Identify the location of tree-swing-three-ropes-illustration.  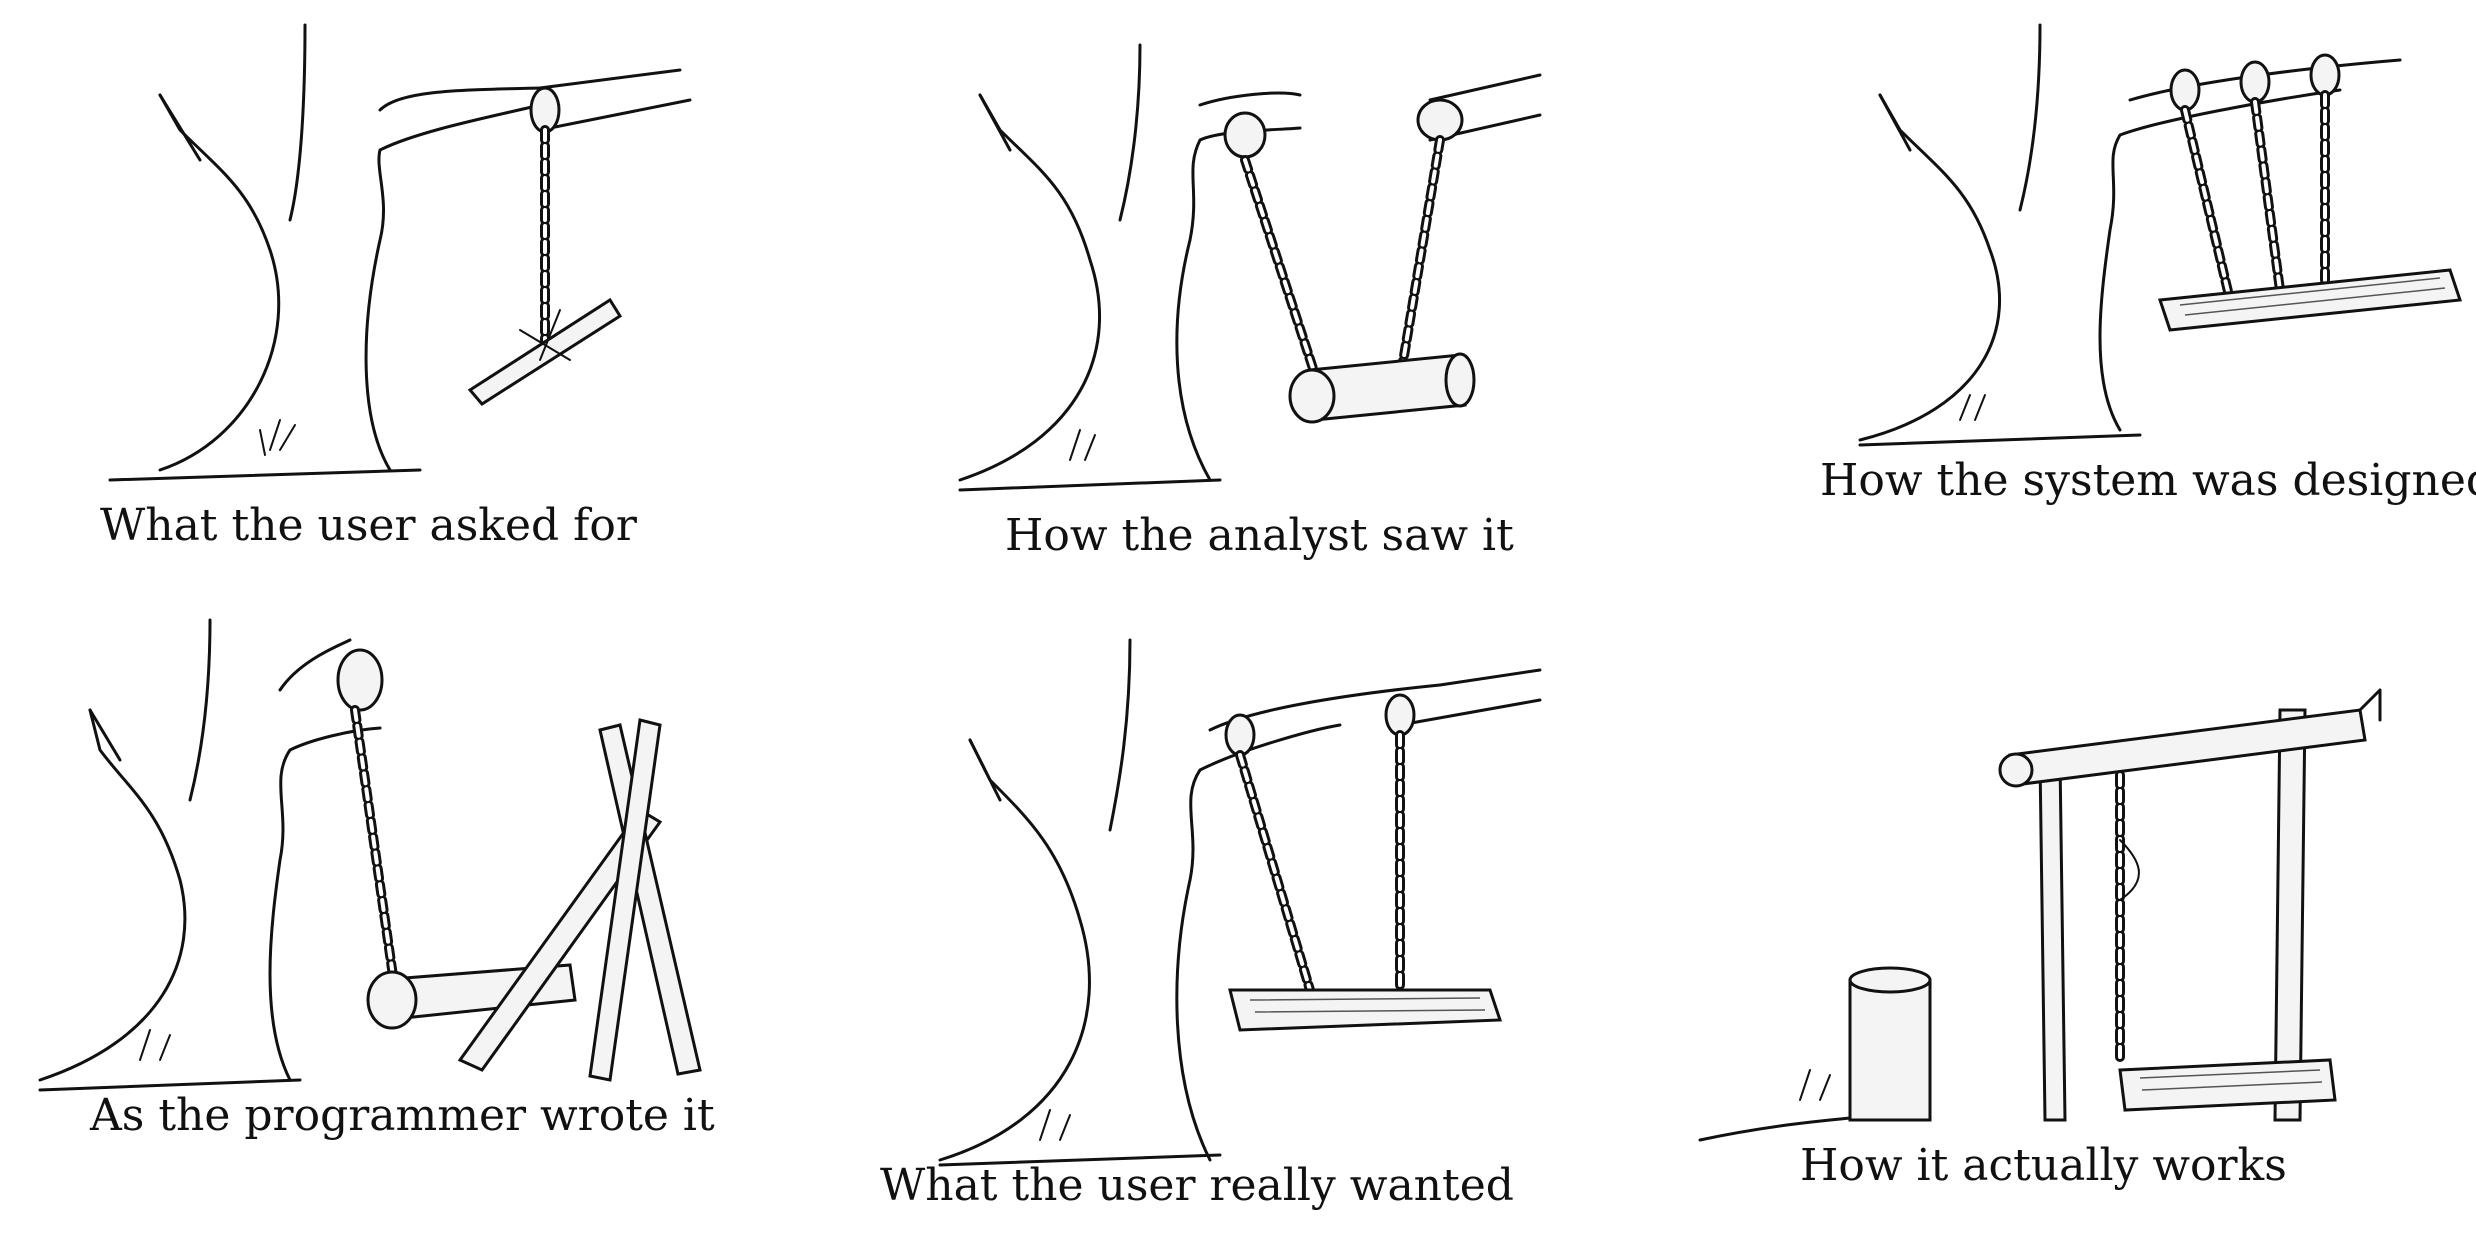
(2160, 235).